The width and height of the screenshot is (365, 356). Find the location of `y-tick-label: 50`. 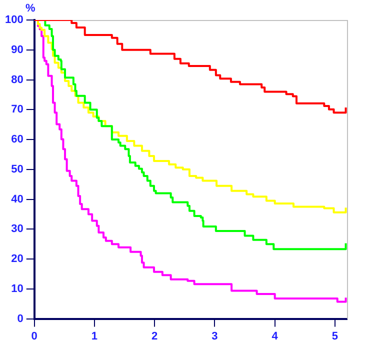

y-tick-label: 50 is located at coordinates (17, 169).